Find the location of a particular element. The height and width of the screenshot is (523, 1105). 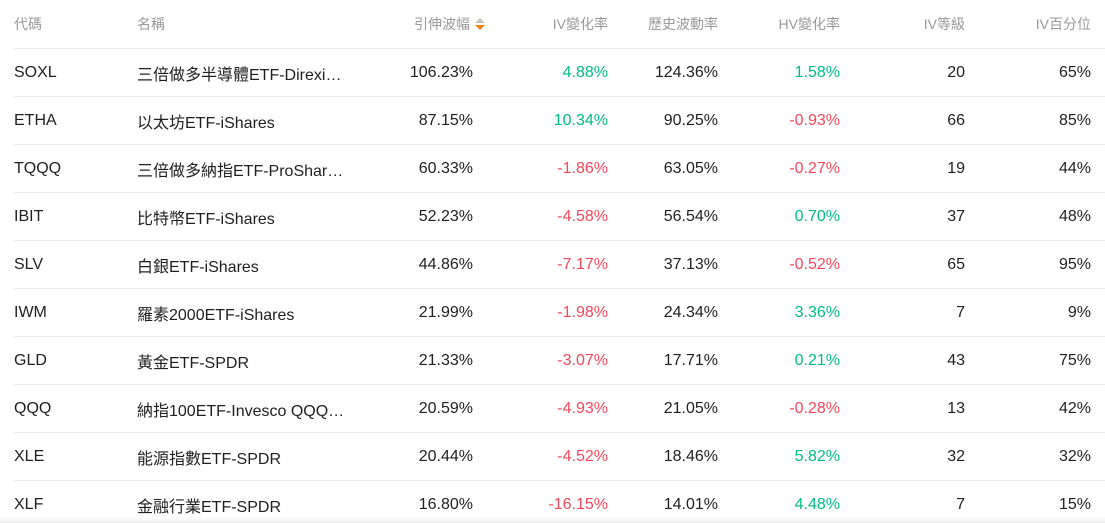

cell-iv-percentile: 85% is located at coordinates (1035, 120).